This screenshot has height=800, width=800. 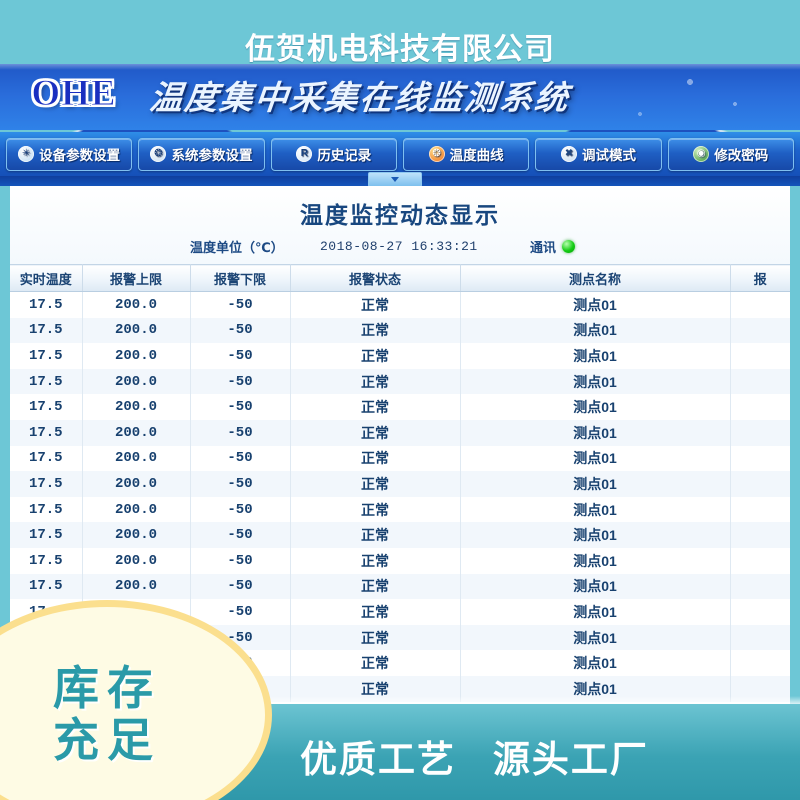 What do you see at coordinates (400, 215) in the screenshot?
I see `page-title: 温度监控动态显示` at bounding box center [400, 215].